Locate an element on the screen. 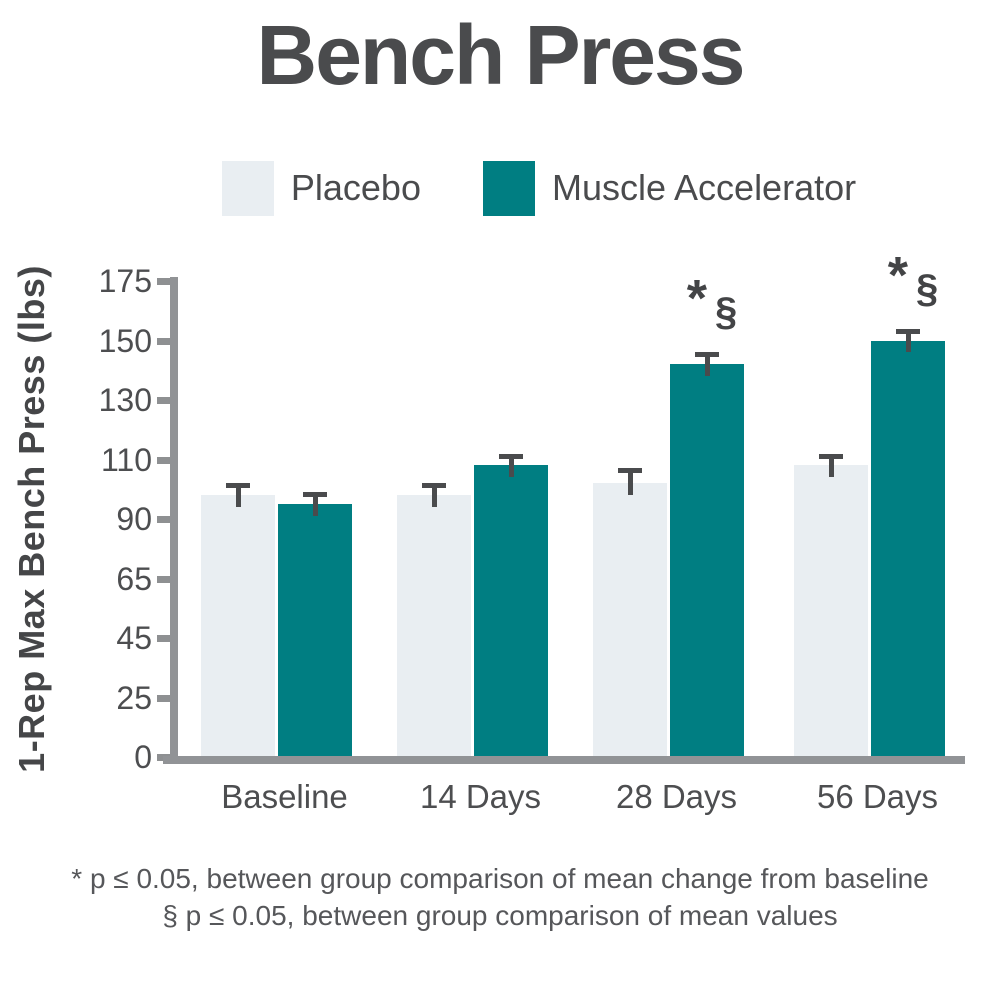 The height and width of the screenshot is (1000, 1000). x-axis-spine is located at coordinates (564, 760).